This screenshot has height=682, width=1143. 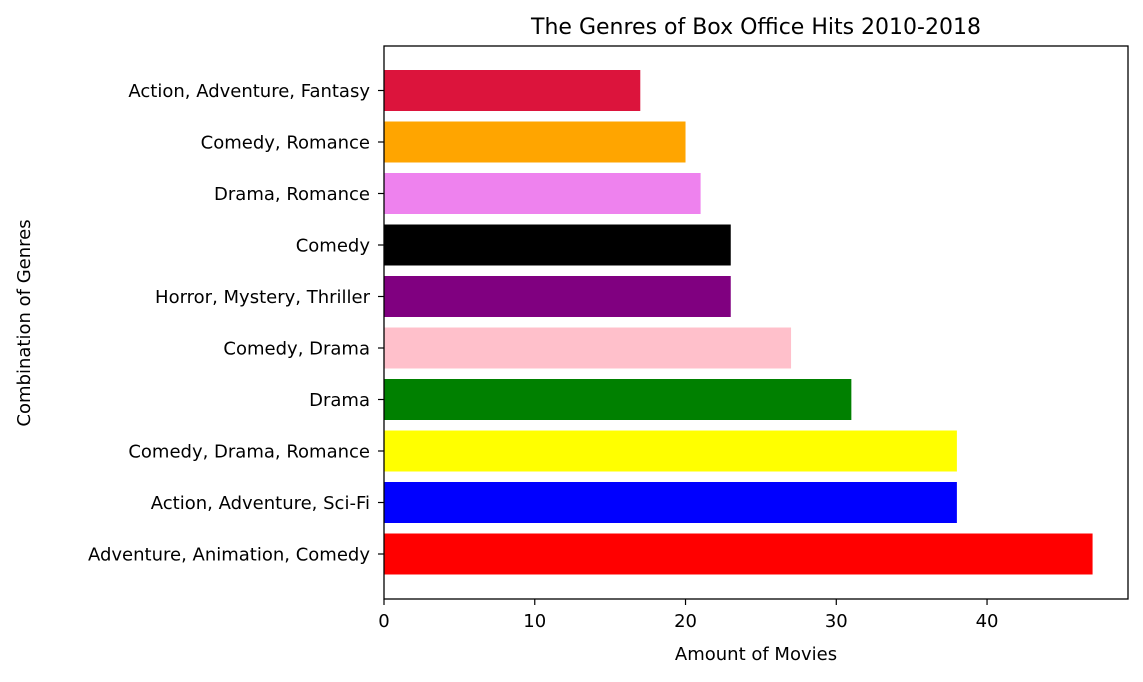 I want to click on y-tick-label: Action, Adventure, Fantasy, so click(x=249, y=91).